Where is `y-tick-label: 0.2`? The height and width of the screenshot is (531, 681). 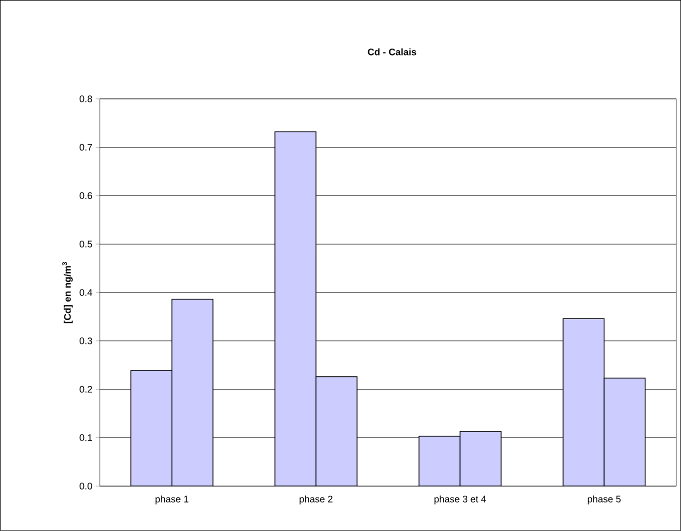 y-tick-label: 0.2 is located at coordinates (86, 389).